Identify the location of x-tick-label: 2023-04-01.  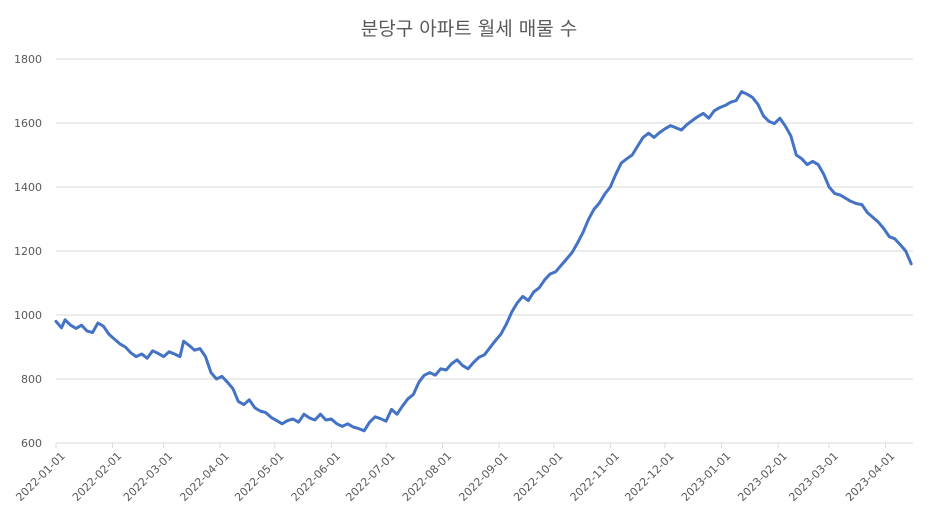
(870, 477).